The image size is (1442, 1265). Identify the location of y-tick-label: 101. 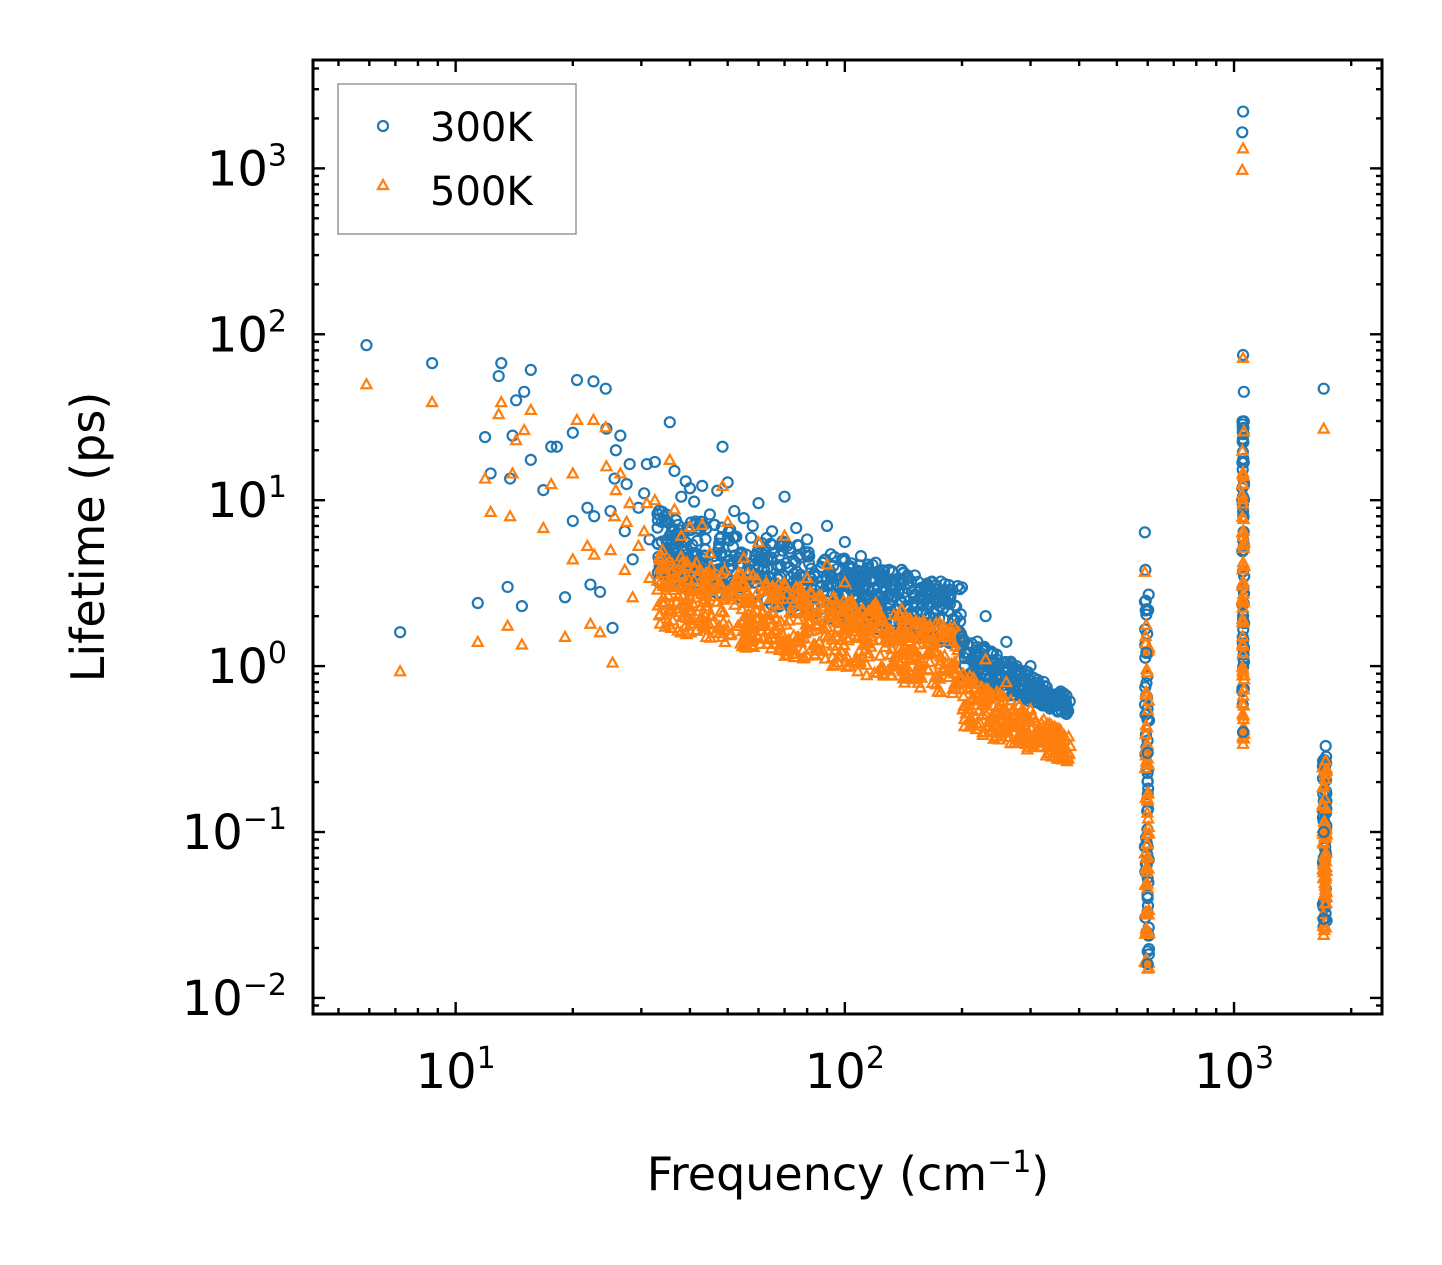
(247, 499).